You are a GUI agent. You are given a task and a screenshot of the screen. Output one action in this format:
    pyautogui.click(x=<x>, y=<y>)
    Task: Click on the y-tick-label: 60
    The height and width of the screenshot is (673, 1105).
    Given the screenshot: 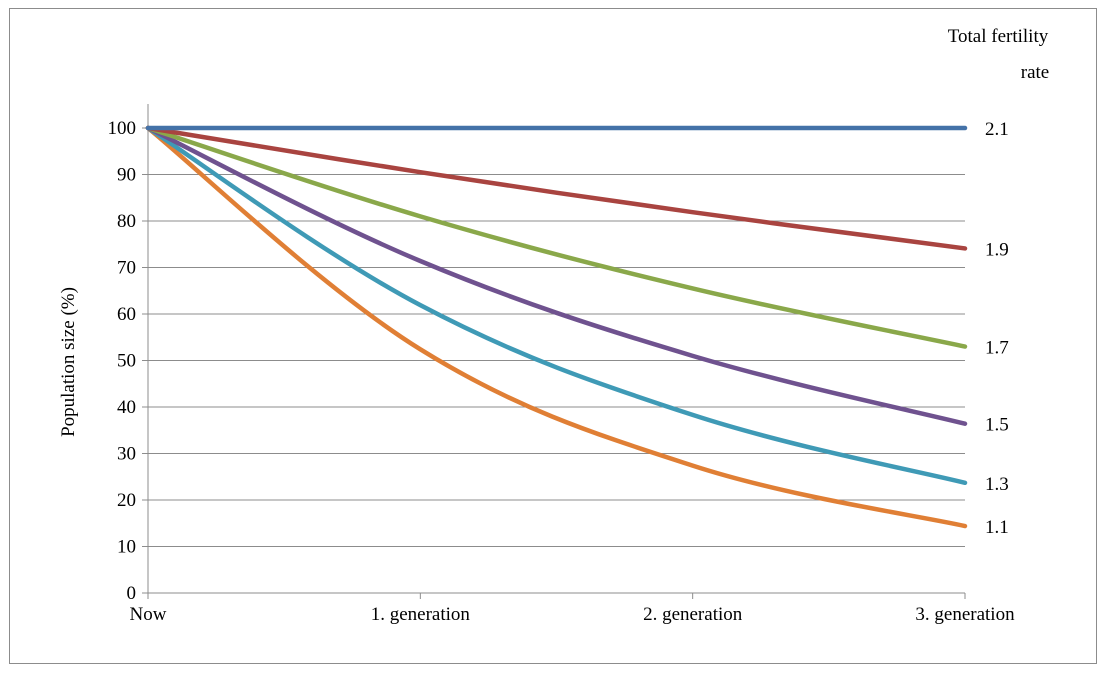 What is the action you would take?
    pyautogui.click(x=126, y=314)
    